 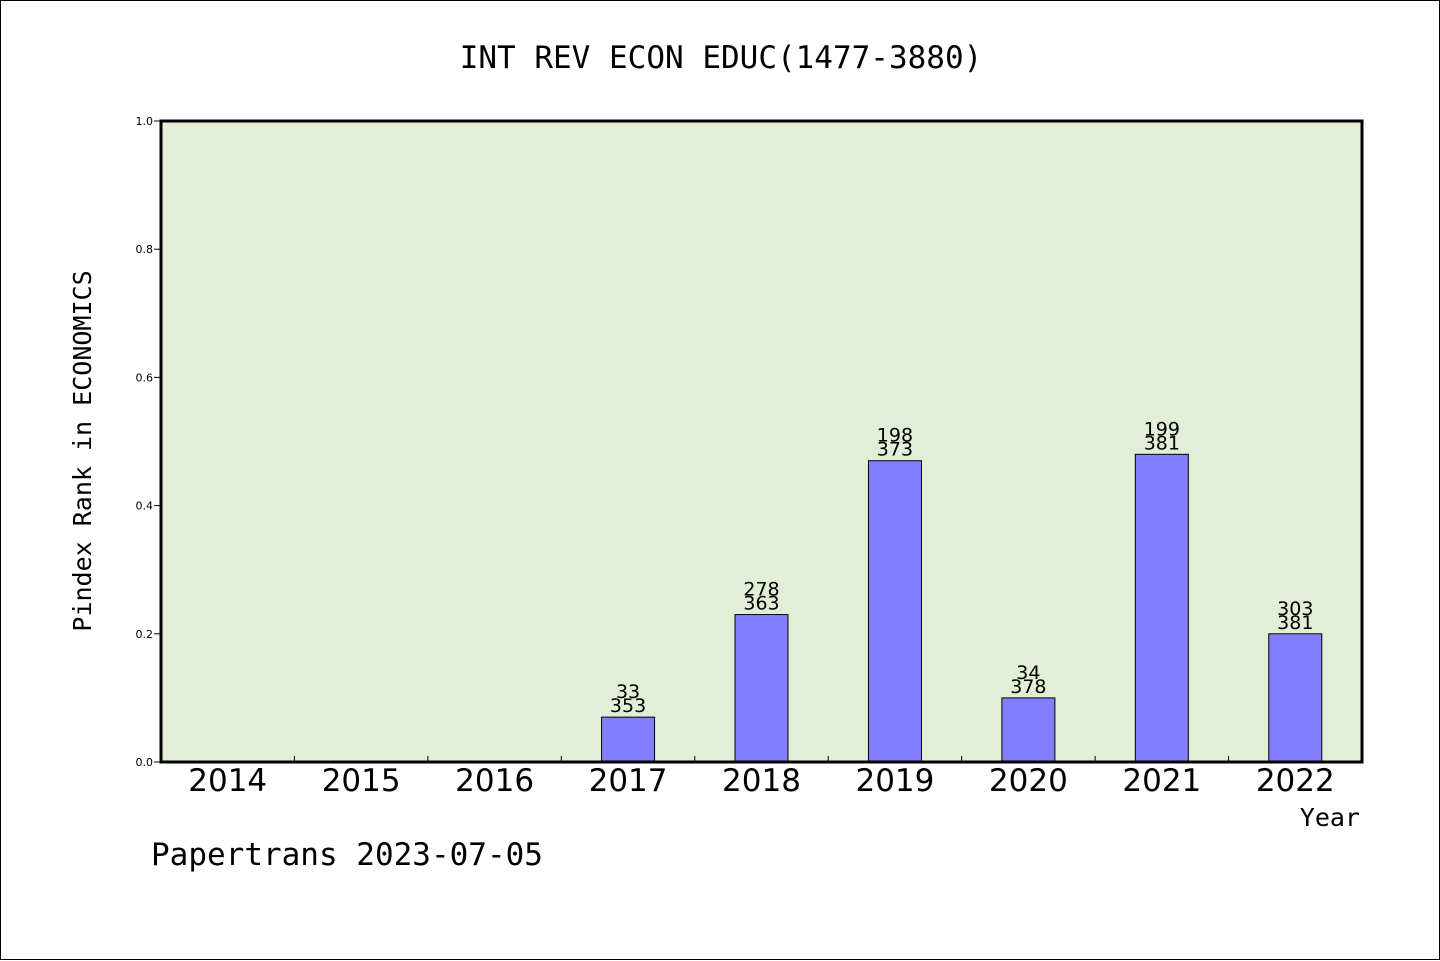 I want to click on x-tick-label: 2020, so click(x=1028, y=781).